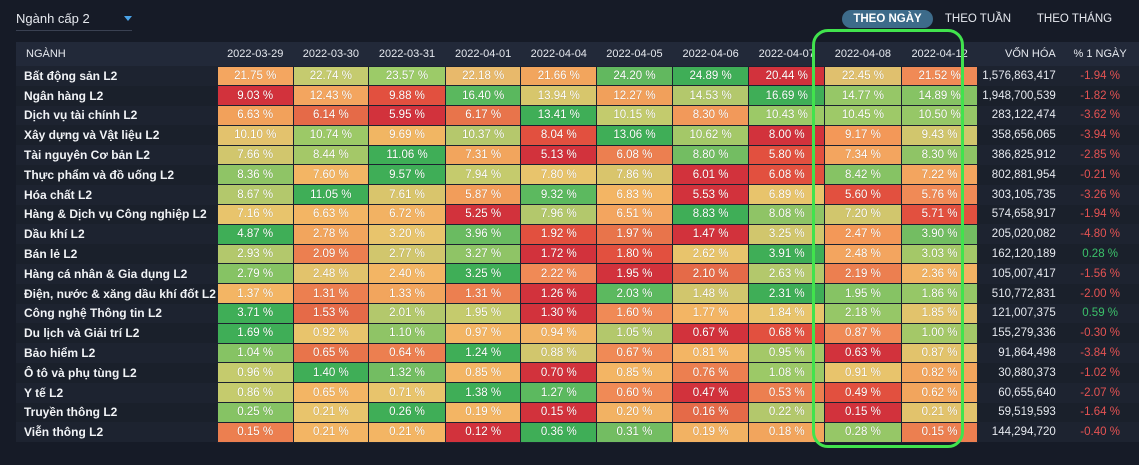 The height and width of the screenshot is (465, 1139). Describe the element at coordinates (483, 373) in the screenshot. I see `heatmap-cell: 0.85 %` at that location.